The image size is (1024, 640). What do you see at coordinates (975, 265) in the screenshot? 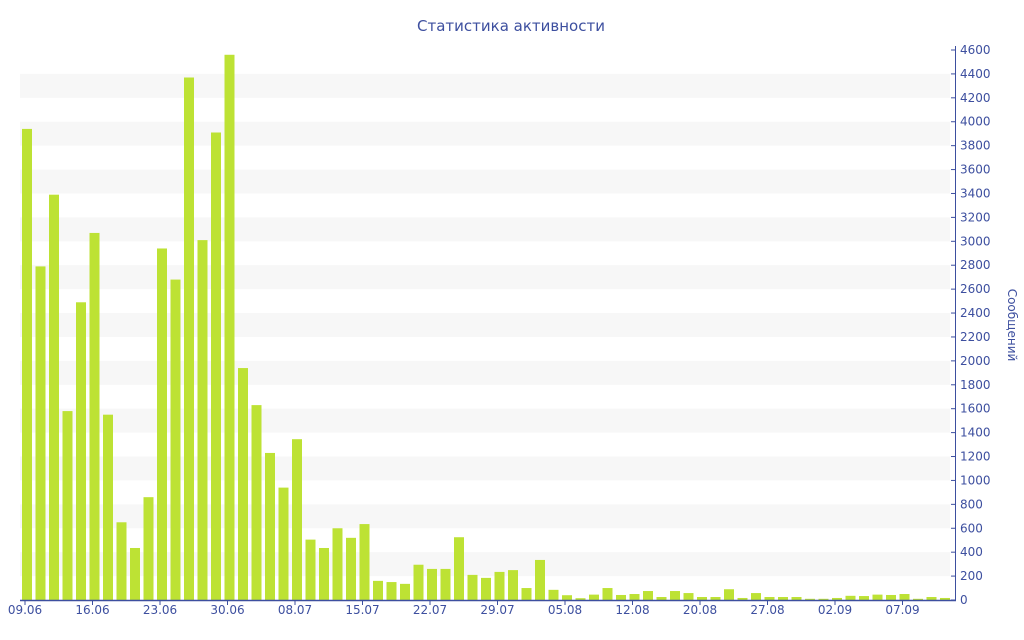
I see `y-tick-label: 2800` at bounding box center [975, 265].